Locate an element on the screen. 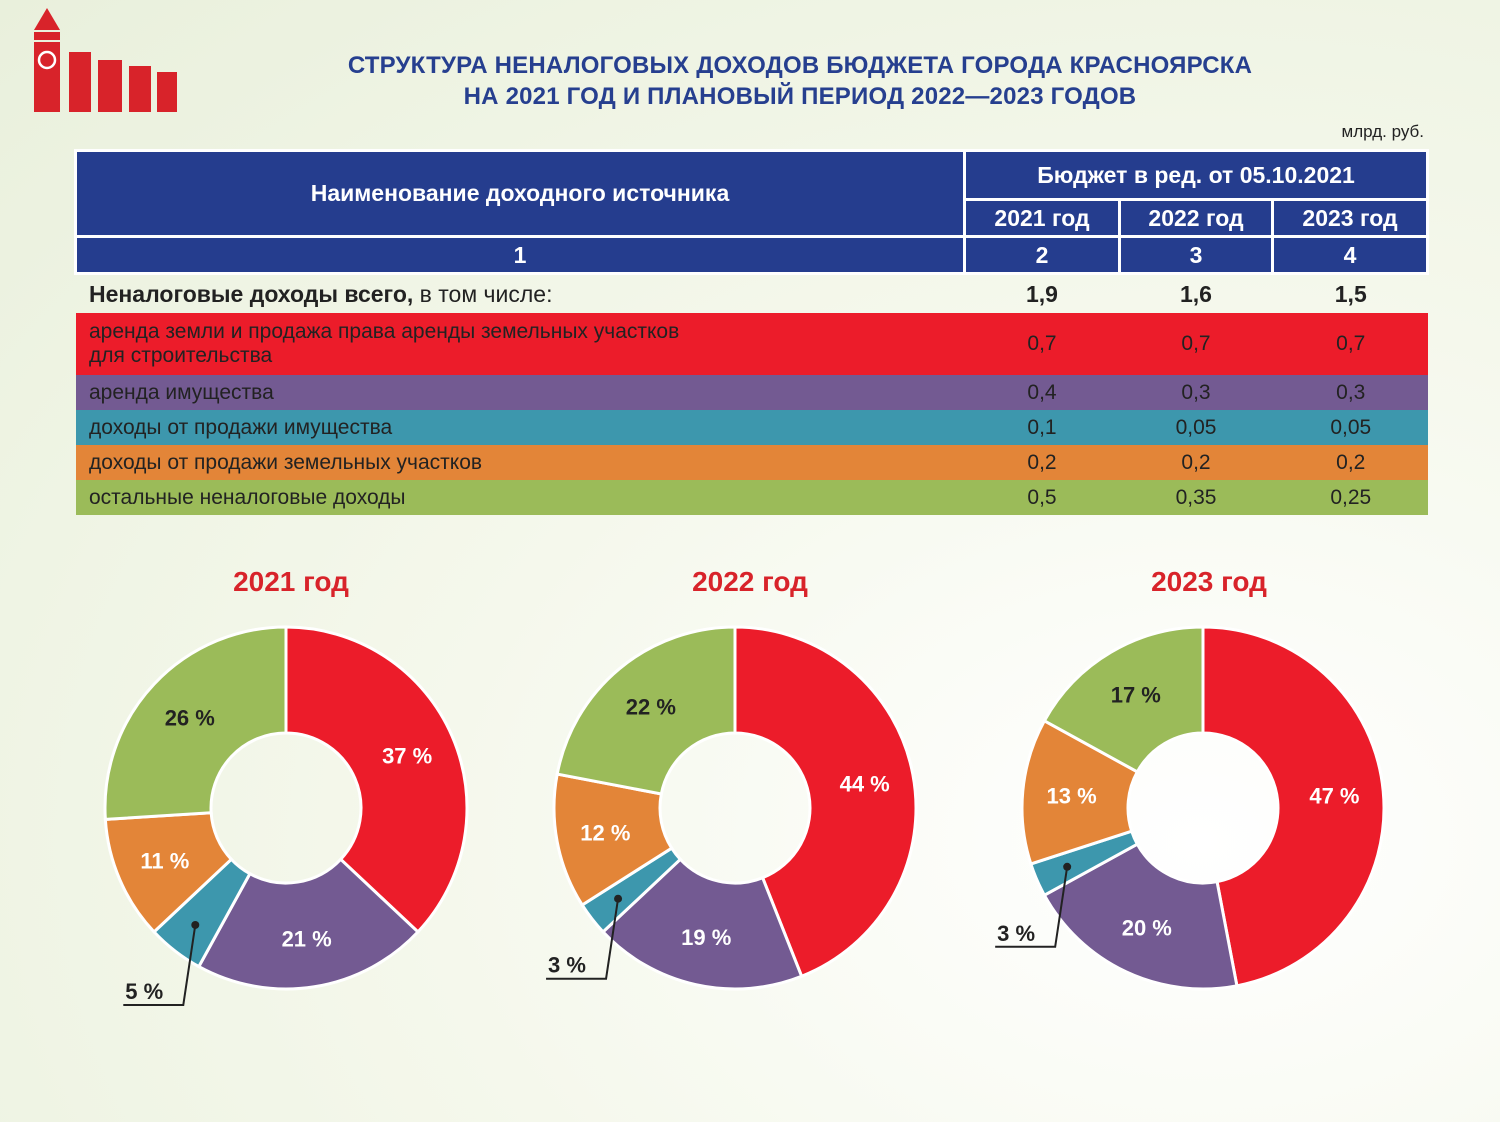  table-cell: 0,35 is located at coordinates (1196, 497).